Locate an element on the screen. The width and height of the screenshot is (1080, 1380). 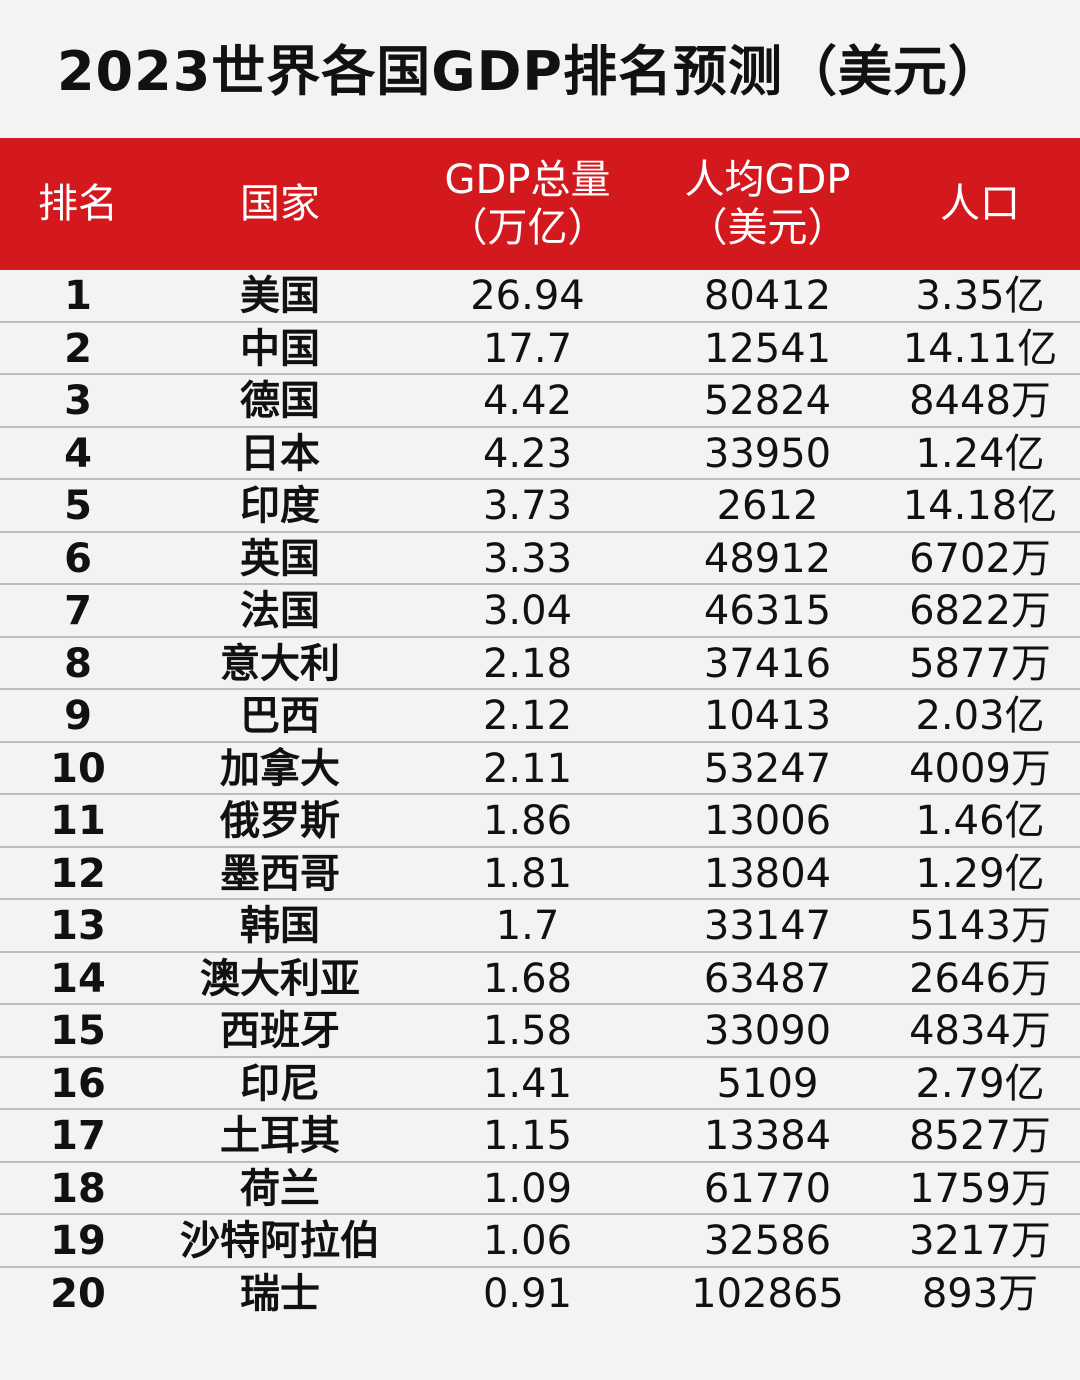
country-cell: 土耳其 is located at coordinates (280, 1136).